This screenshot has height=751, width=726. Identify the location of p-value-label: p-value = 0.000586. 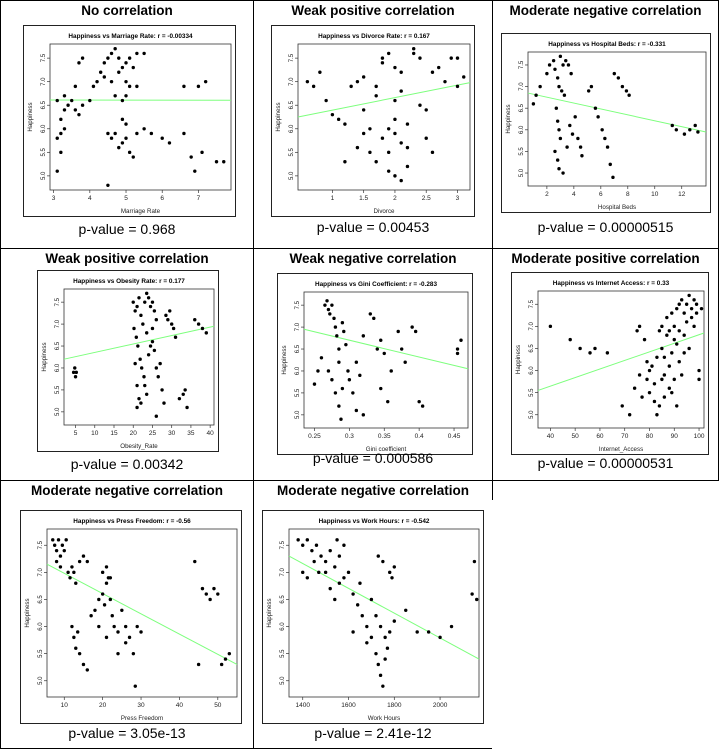
(373, 458).